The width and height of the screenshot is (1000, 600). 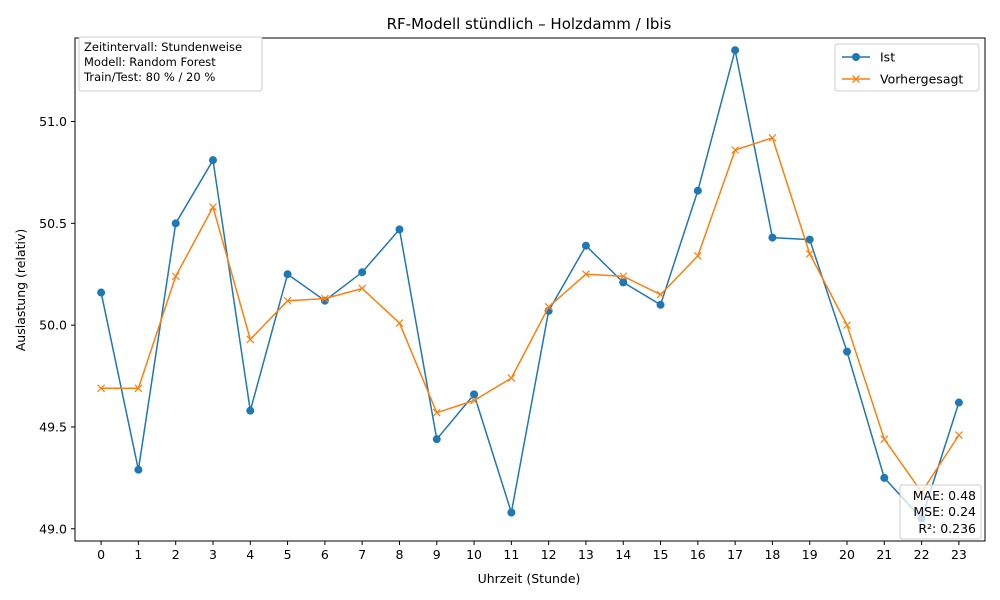 I want to click on legend-frame, so click(x=907, y=67).